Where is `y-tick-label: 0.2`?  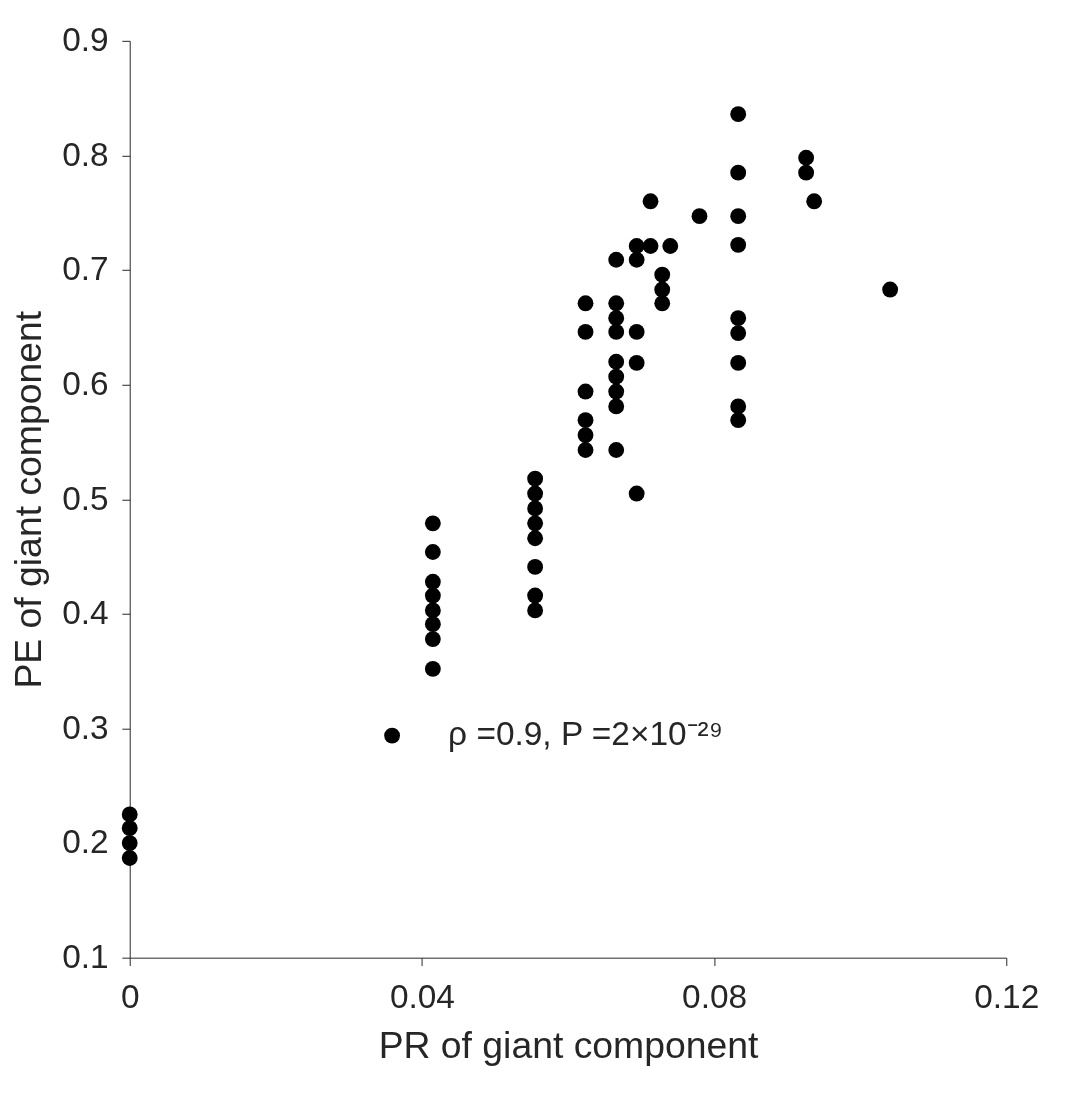 y-tick-label: 0.2 is located at coordinates (85, 842).